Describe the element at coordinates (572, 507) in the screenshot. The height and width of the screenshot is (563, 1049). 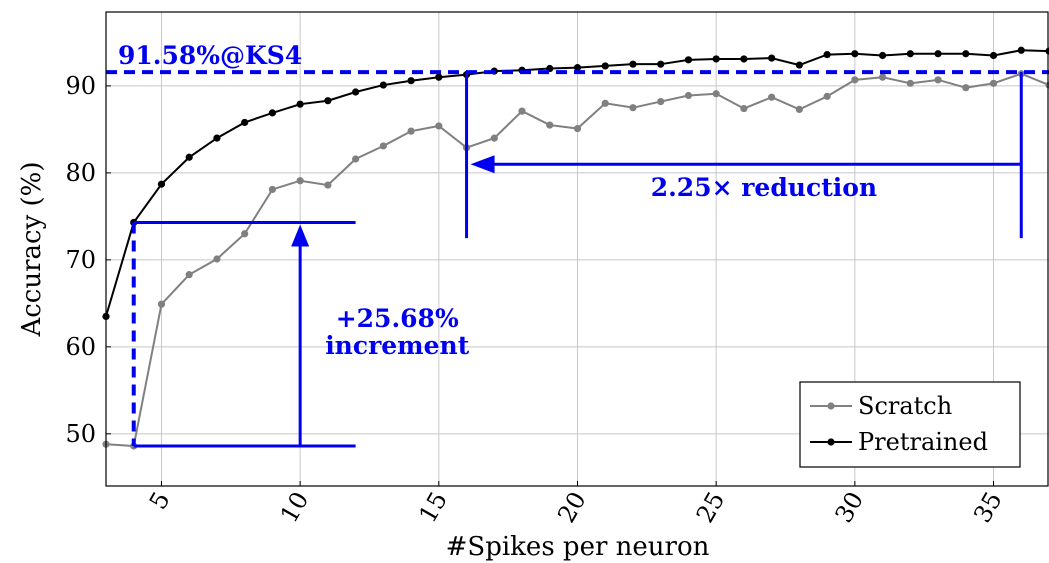
I see `x-tick-label: 20` at that location.